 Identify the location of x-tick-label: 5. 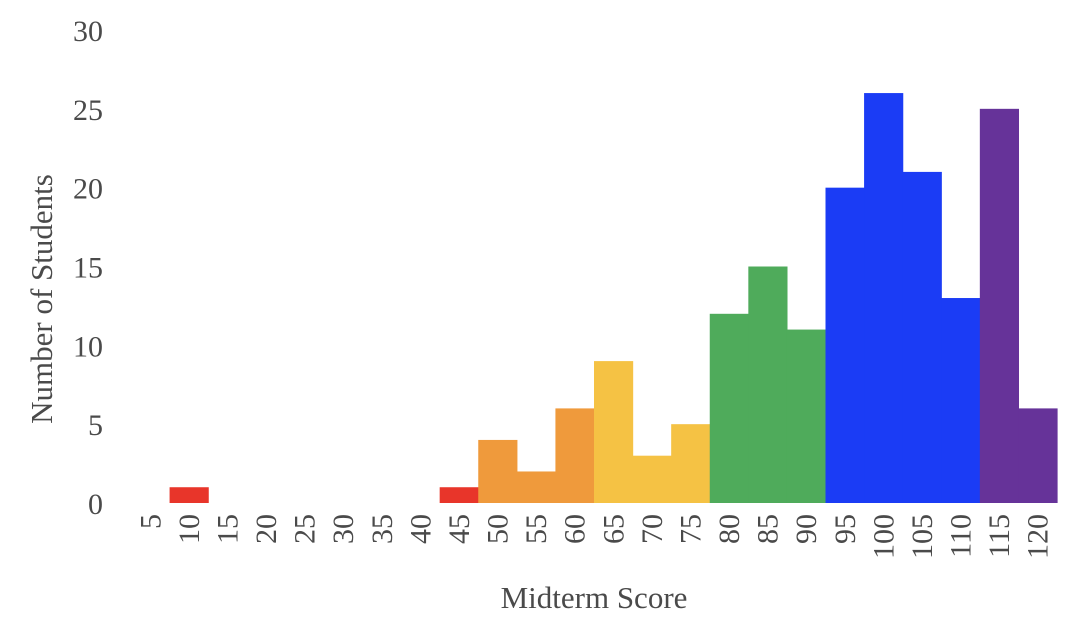
(150, 521).